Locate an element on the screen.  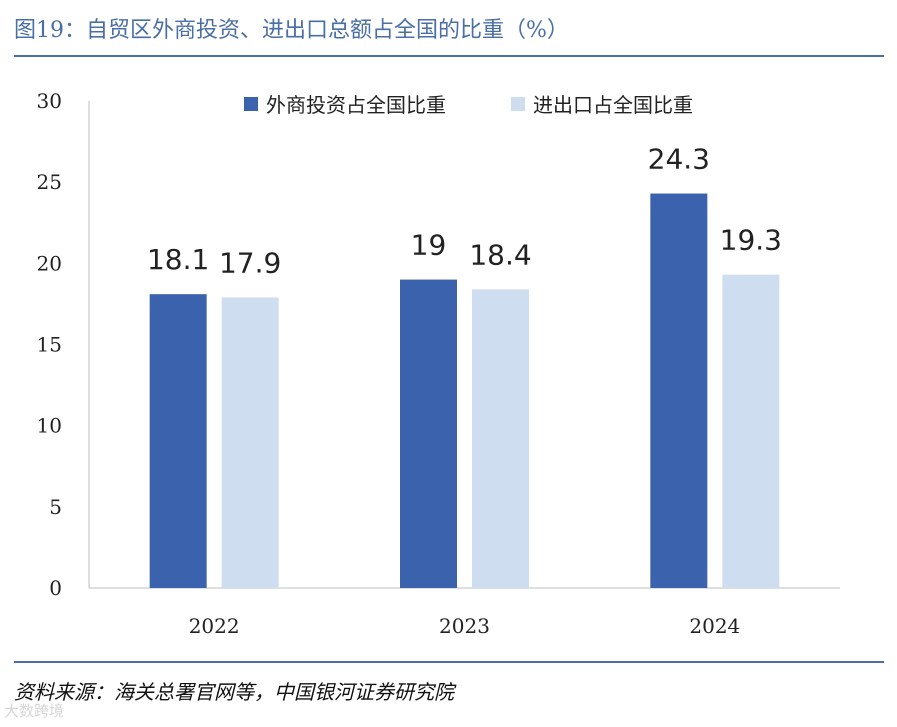
y-tick-label: 30 is located at coordinates (49, 101).